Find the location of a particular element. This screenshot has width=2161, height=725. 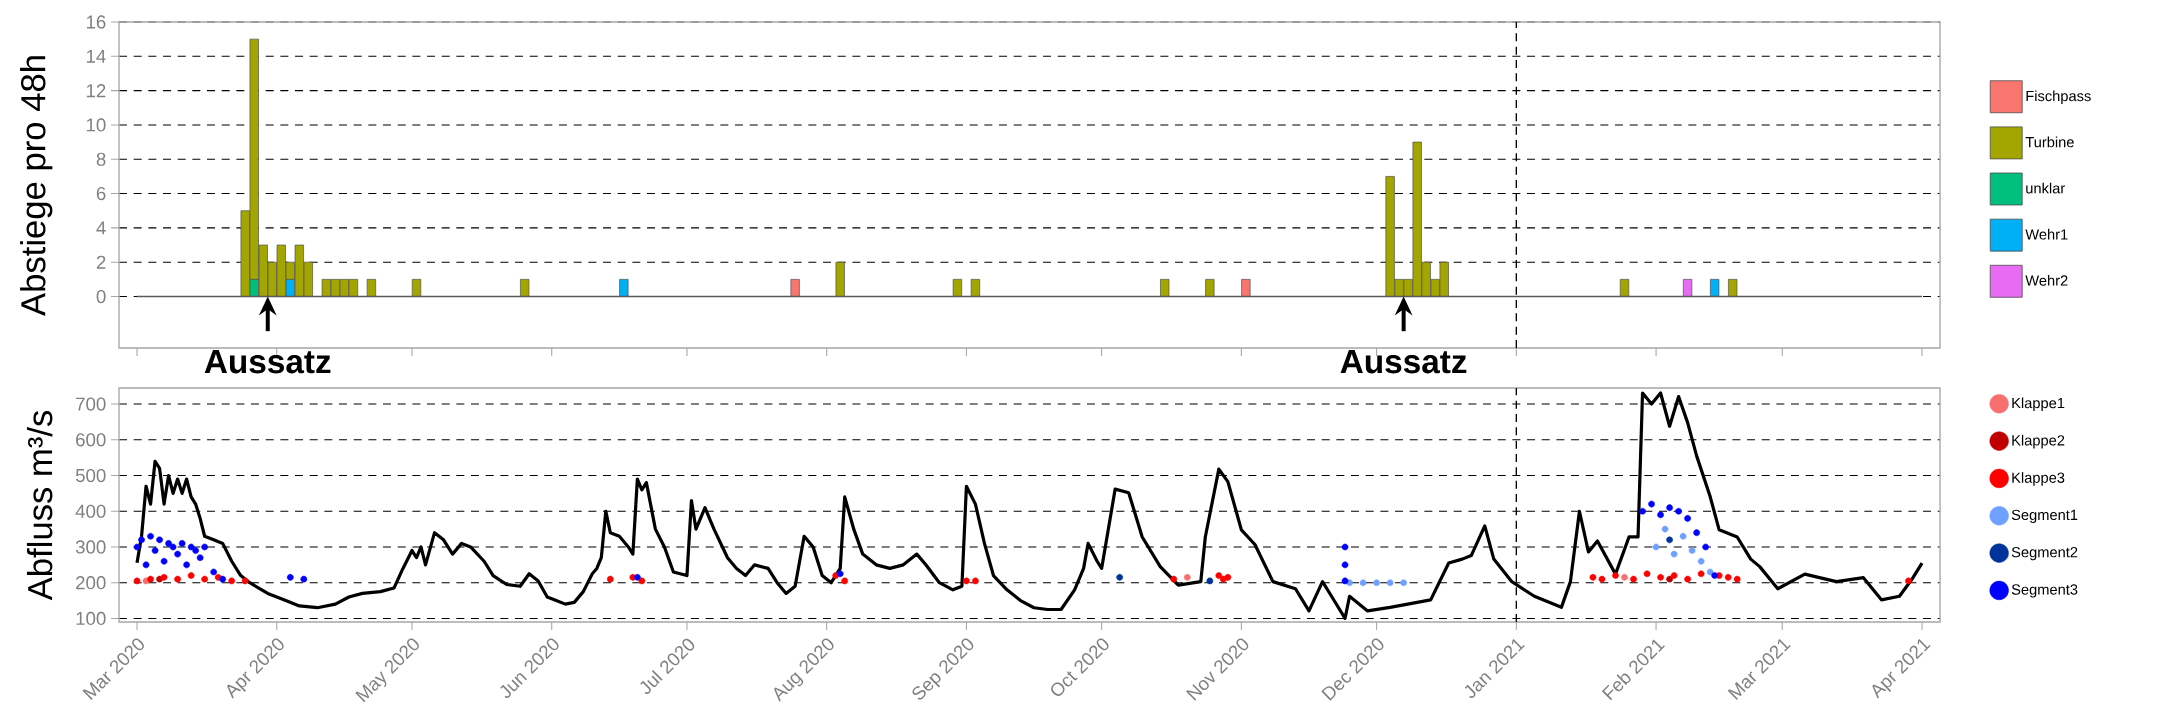

legend-label: Segment1 is located at coordinates (2044, 516).